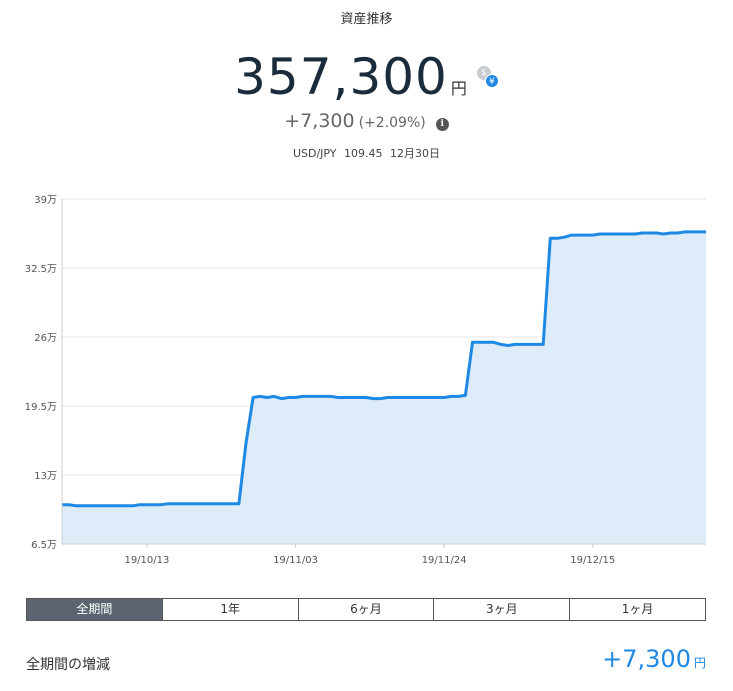 The height and width of the screenshot is (691, 733). What do you see at coordinates (458, 88) in the screenshot?
I see `total-unit: 円` at bounding box center [458, 88].